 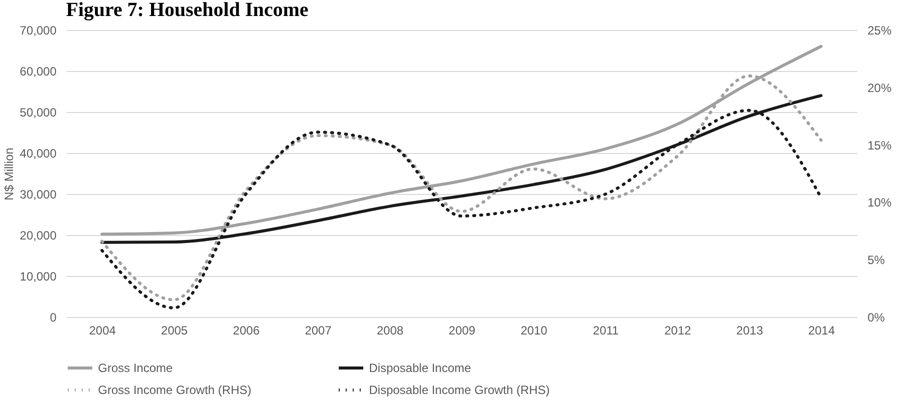 I want to click on x-tick-label: 2010, so click(x=534, y=331).